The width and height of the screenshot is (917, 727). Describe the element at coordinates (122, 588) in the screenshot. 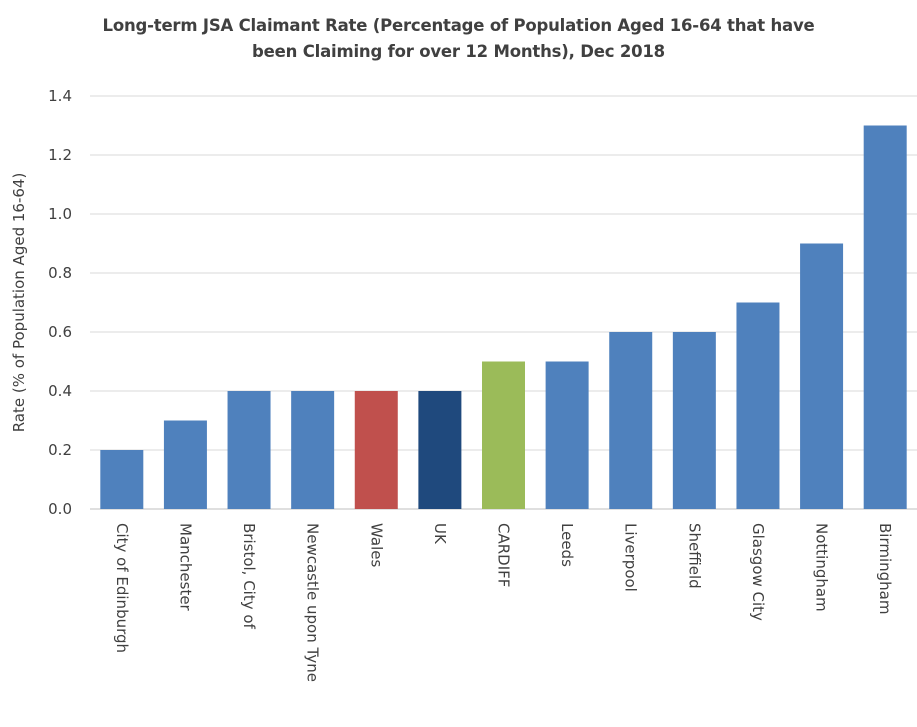

I see `x-tick-label: City of Edinburgh` at that location.